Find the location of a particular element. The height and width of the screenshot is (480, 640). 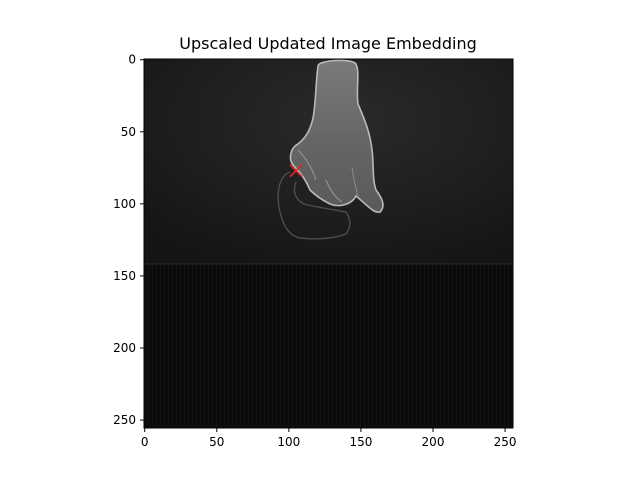

x-tick-label: 250 is located at coordinates (505, 442).